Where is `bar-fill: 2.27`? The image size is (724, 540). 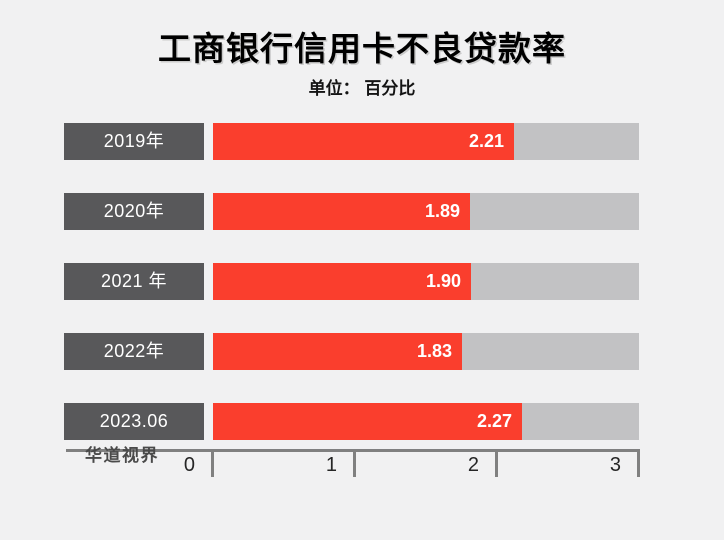 bar-fill: 2.27 is located at coordinates (367, 421).